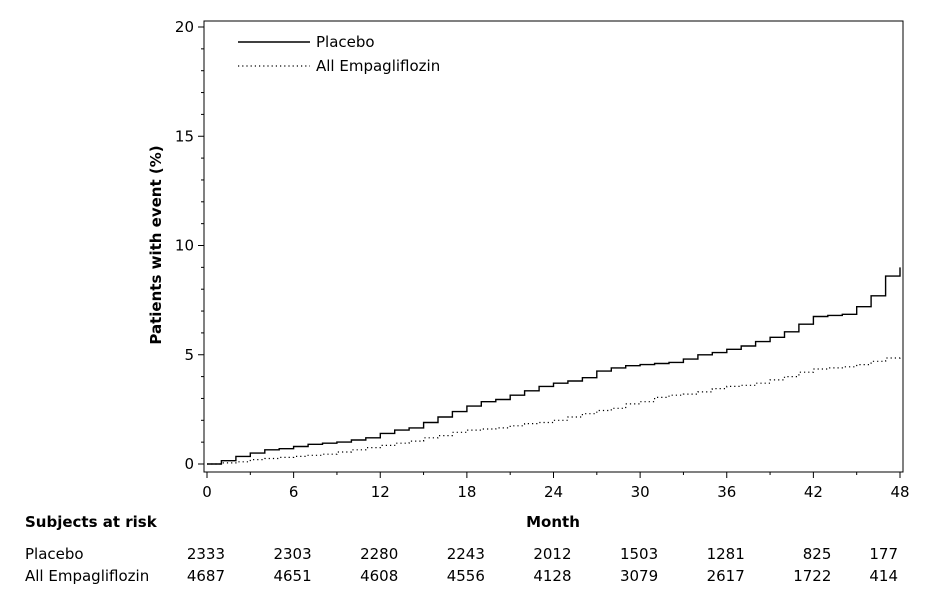 The height and width of the screenshot is (608, 933). What do you see at coordinates (379, 576) in the screenshot?
I see `risk-cell: 4608` at bounding box center [379, 576].